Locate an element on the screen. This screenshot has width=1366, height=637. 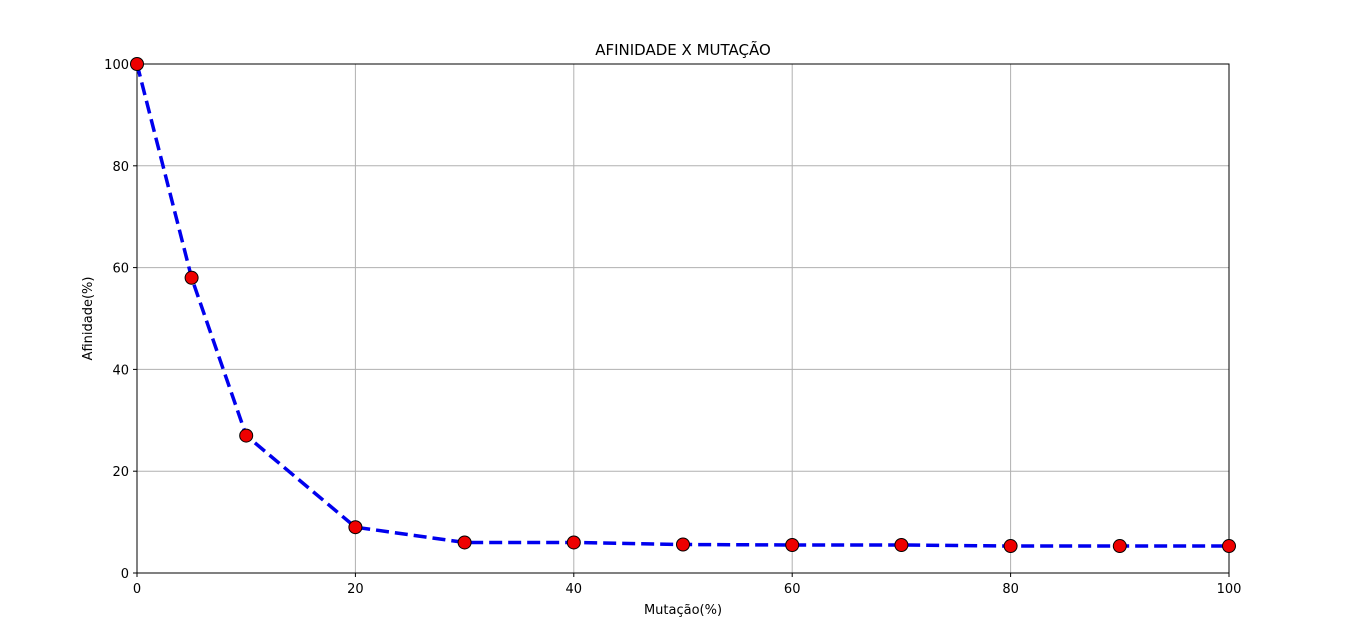
x-tick-label: 60 is located at coordinates (792, 589).